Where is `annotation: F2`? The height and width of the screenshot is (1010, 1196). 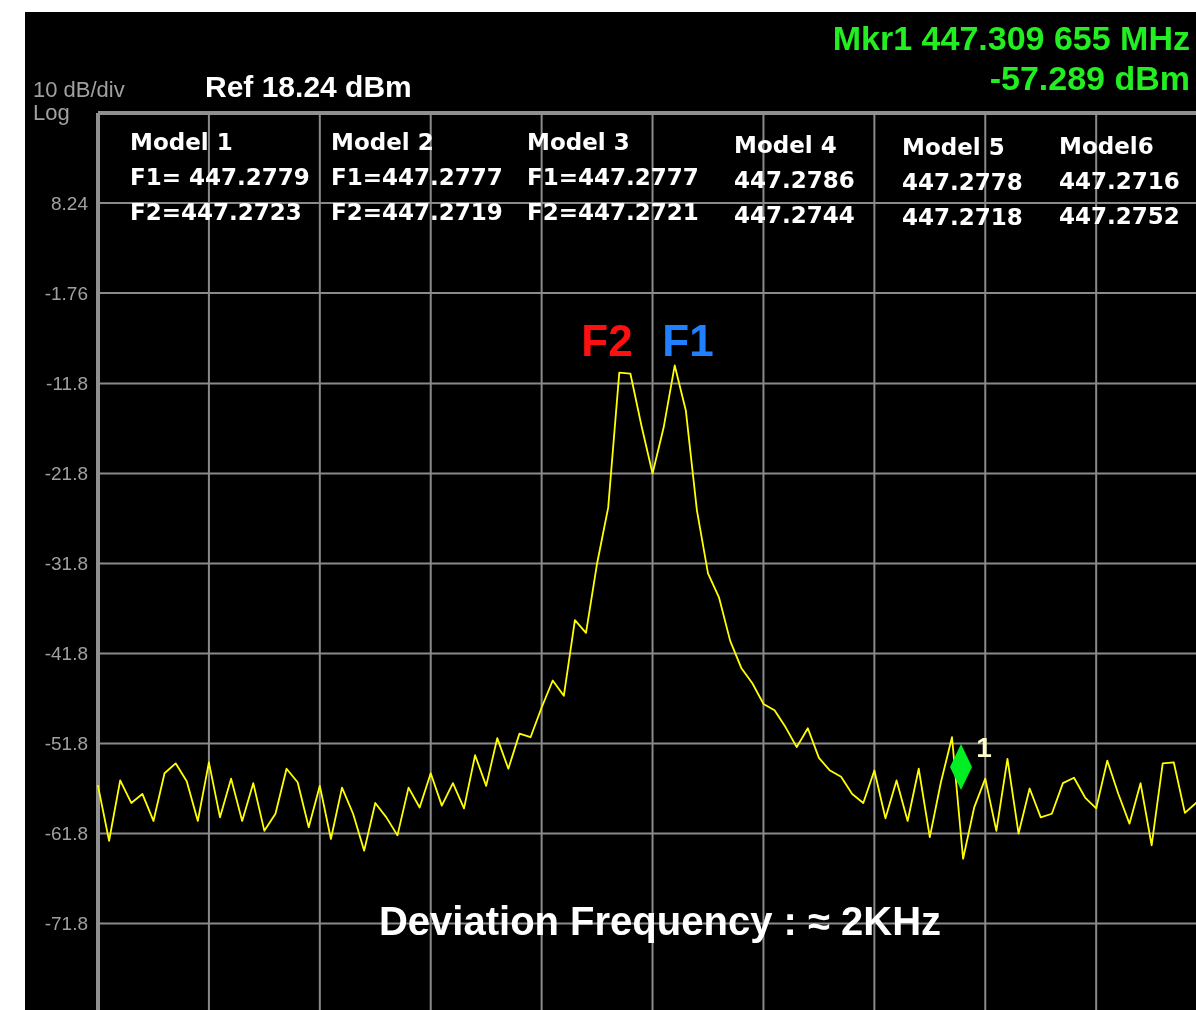
annotation: F2 is located at coordinates (607, 340).